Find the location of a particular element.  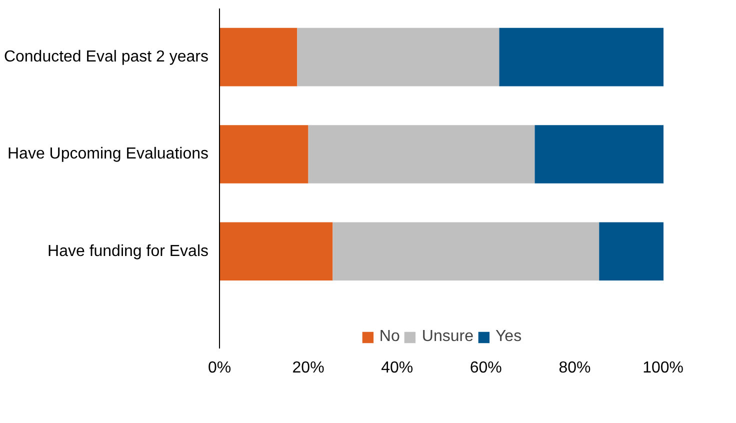

x-tick-label: 0% is located at coordinates (220, 368).